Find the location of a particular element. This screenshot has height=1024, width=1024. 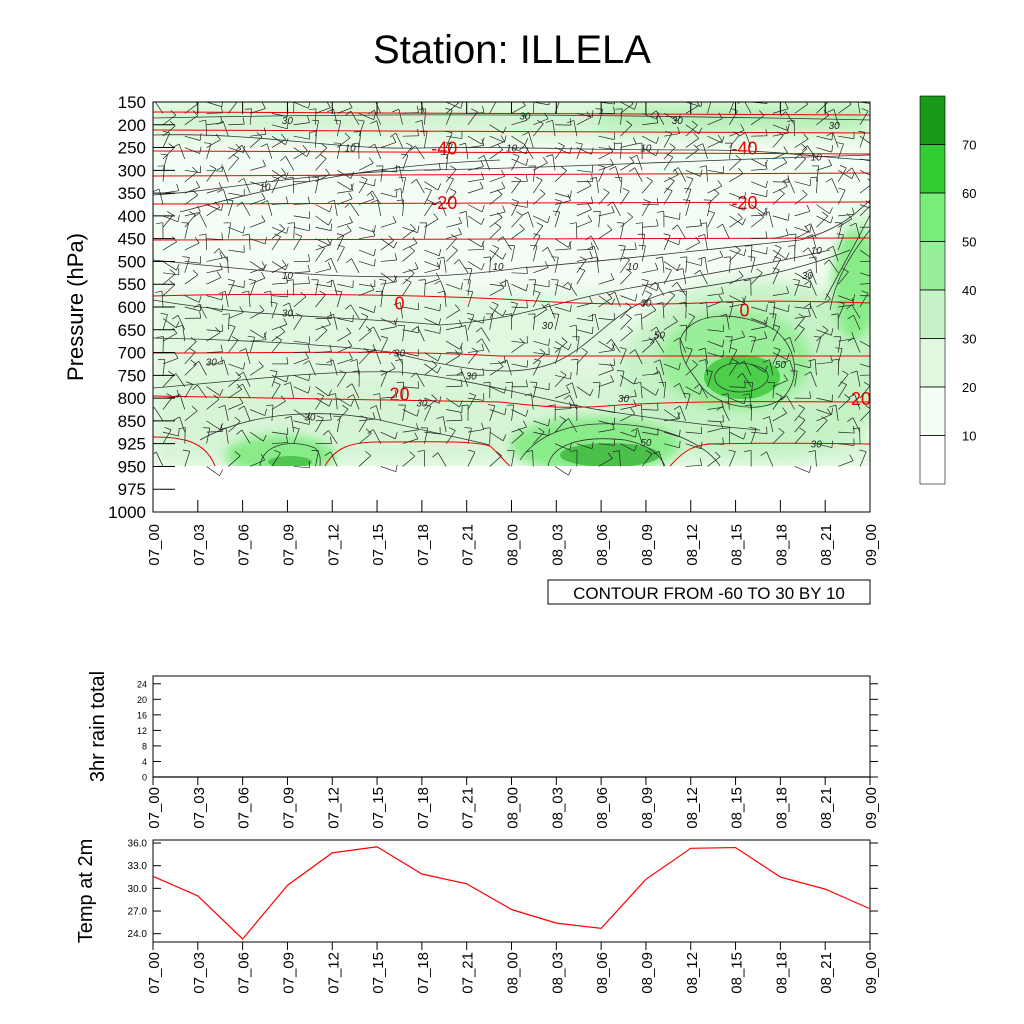

y-tick-label: 600 is located at coordinates (132, 307).